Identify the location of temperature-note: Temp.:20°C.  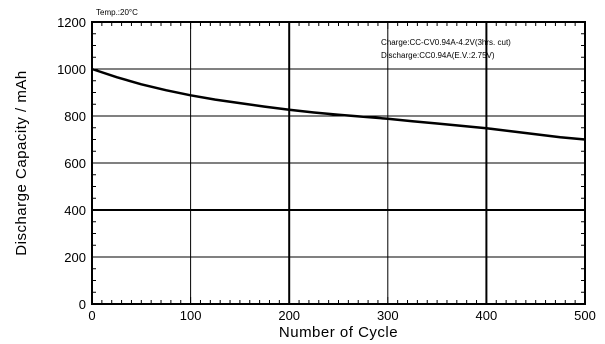
(117, 12).